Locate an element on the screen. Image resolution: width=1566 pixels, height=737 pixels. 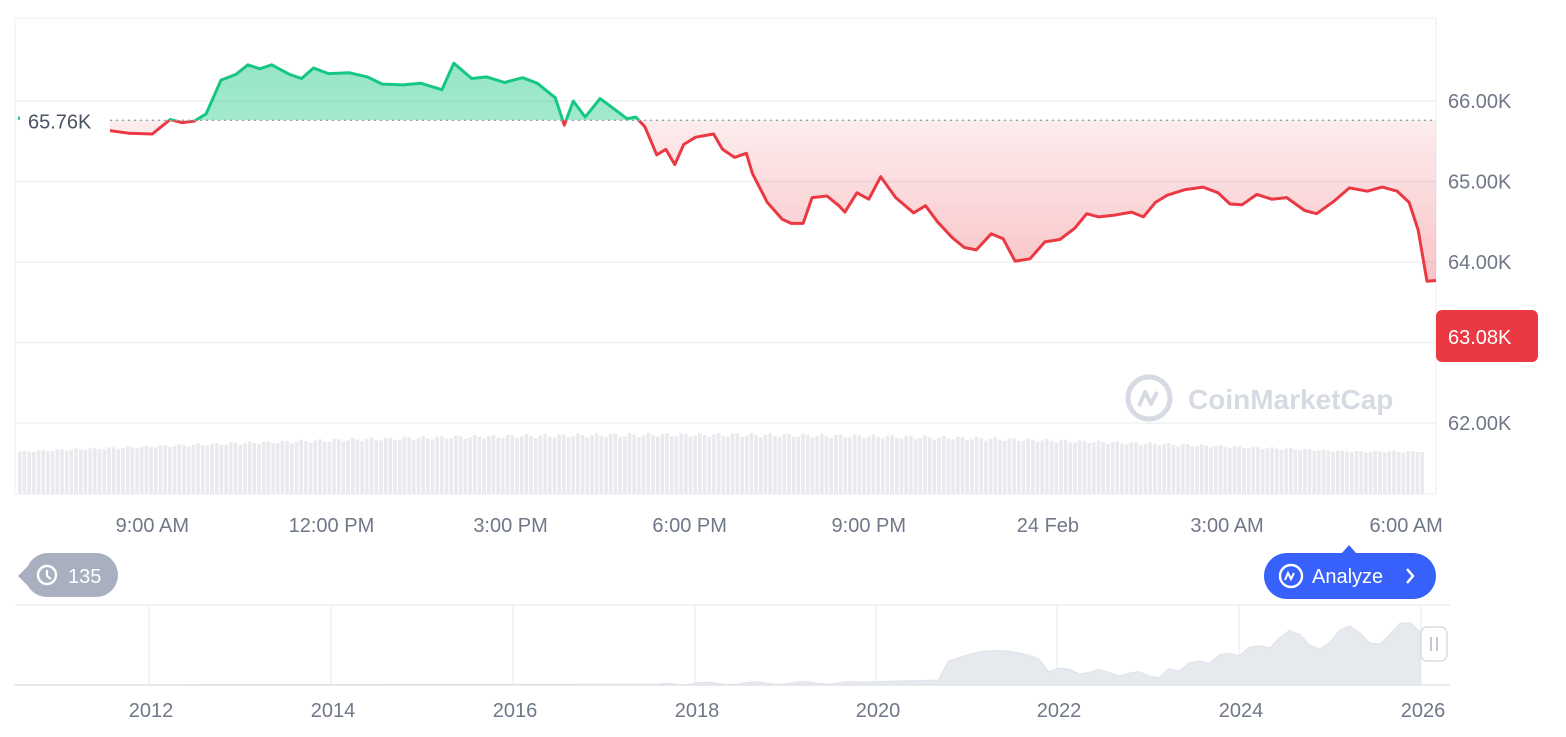
navigator-handle is located at coordinates (1434, 644).